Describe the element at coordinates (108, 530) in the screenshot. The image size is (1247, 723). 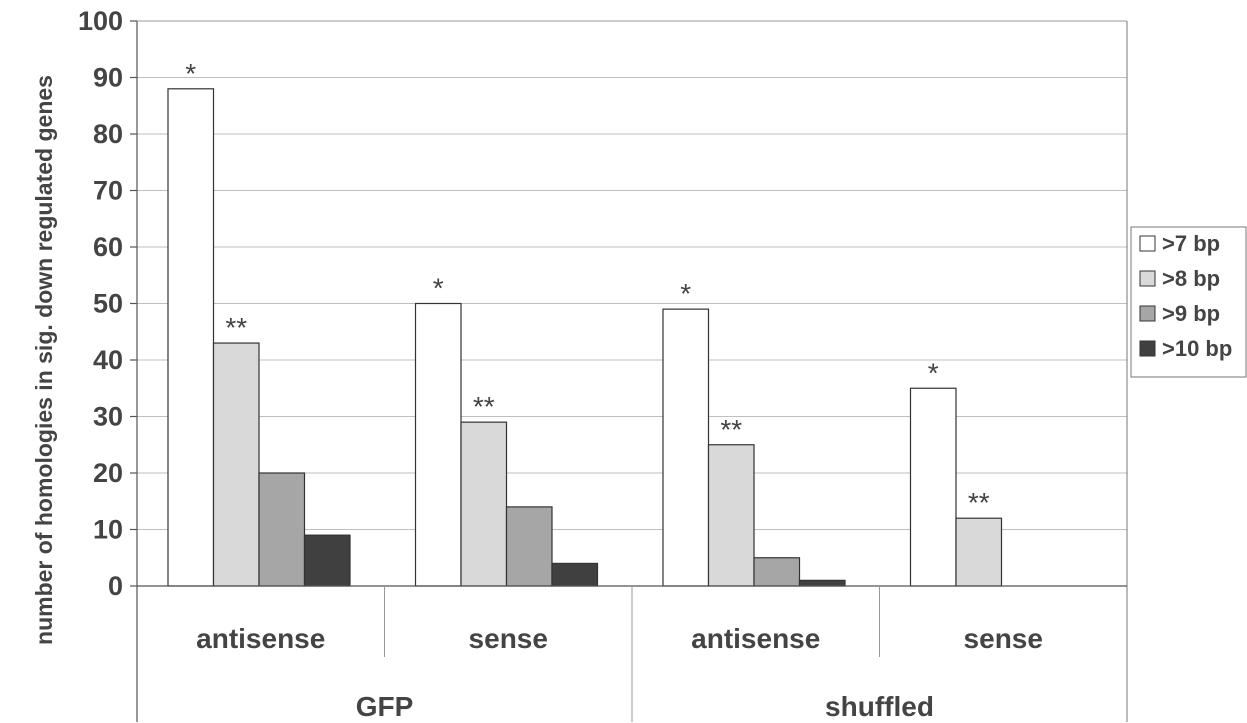
I see `y-tick-label: 10` at that location.